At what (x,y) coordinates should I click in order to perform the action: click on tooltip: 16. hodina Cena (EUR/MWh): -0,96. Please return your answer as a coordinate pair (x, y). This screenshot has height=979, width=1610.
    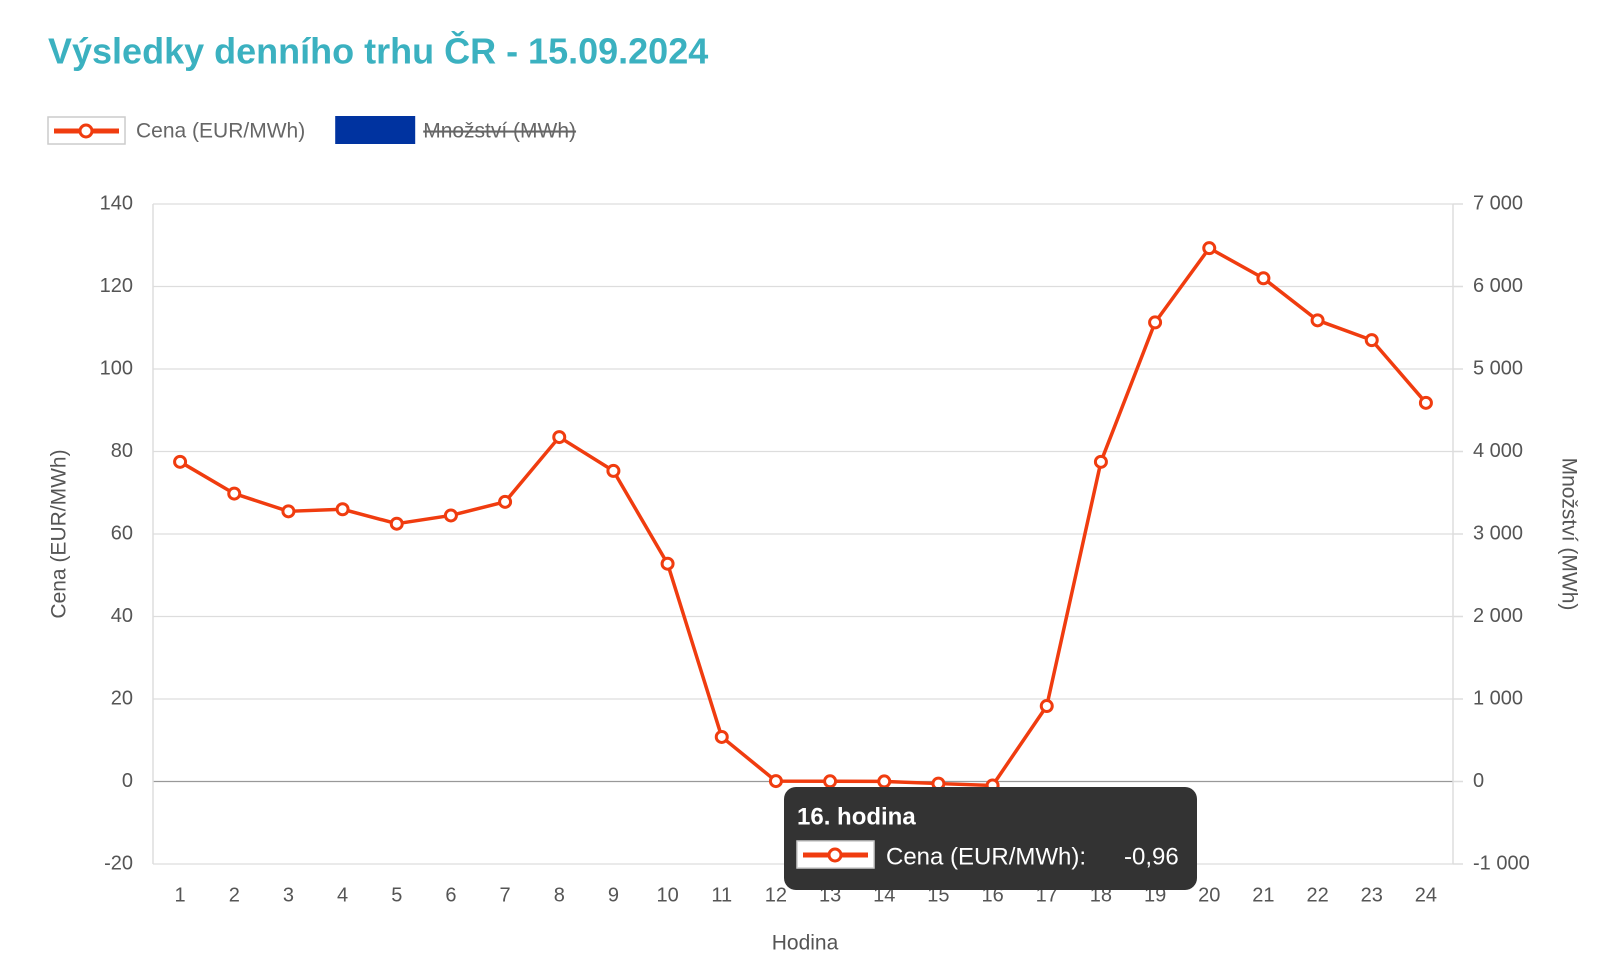
    Looking at the image, I should click on (990, 838).